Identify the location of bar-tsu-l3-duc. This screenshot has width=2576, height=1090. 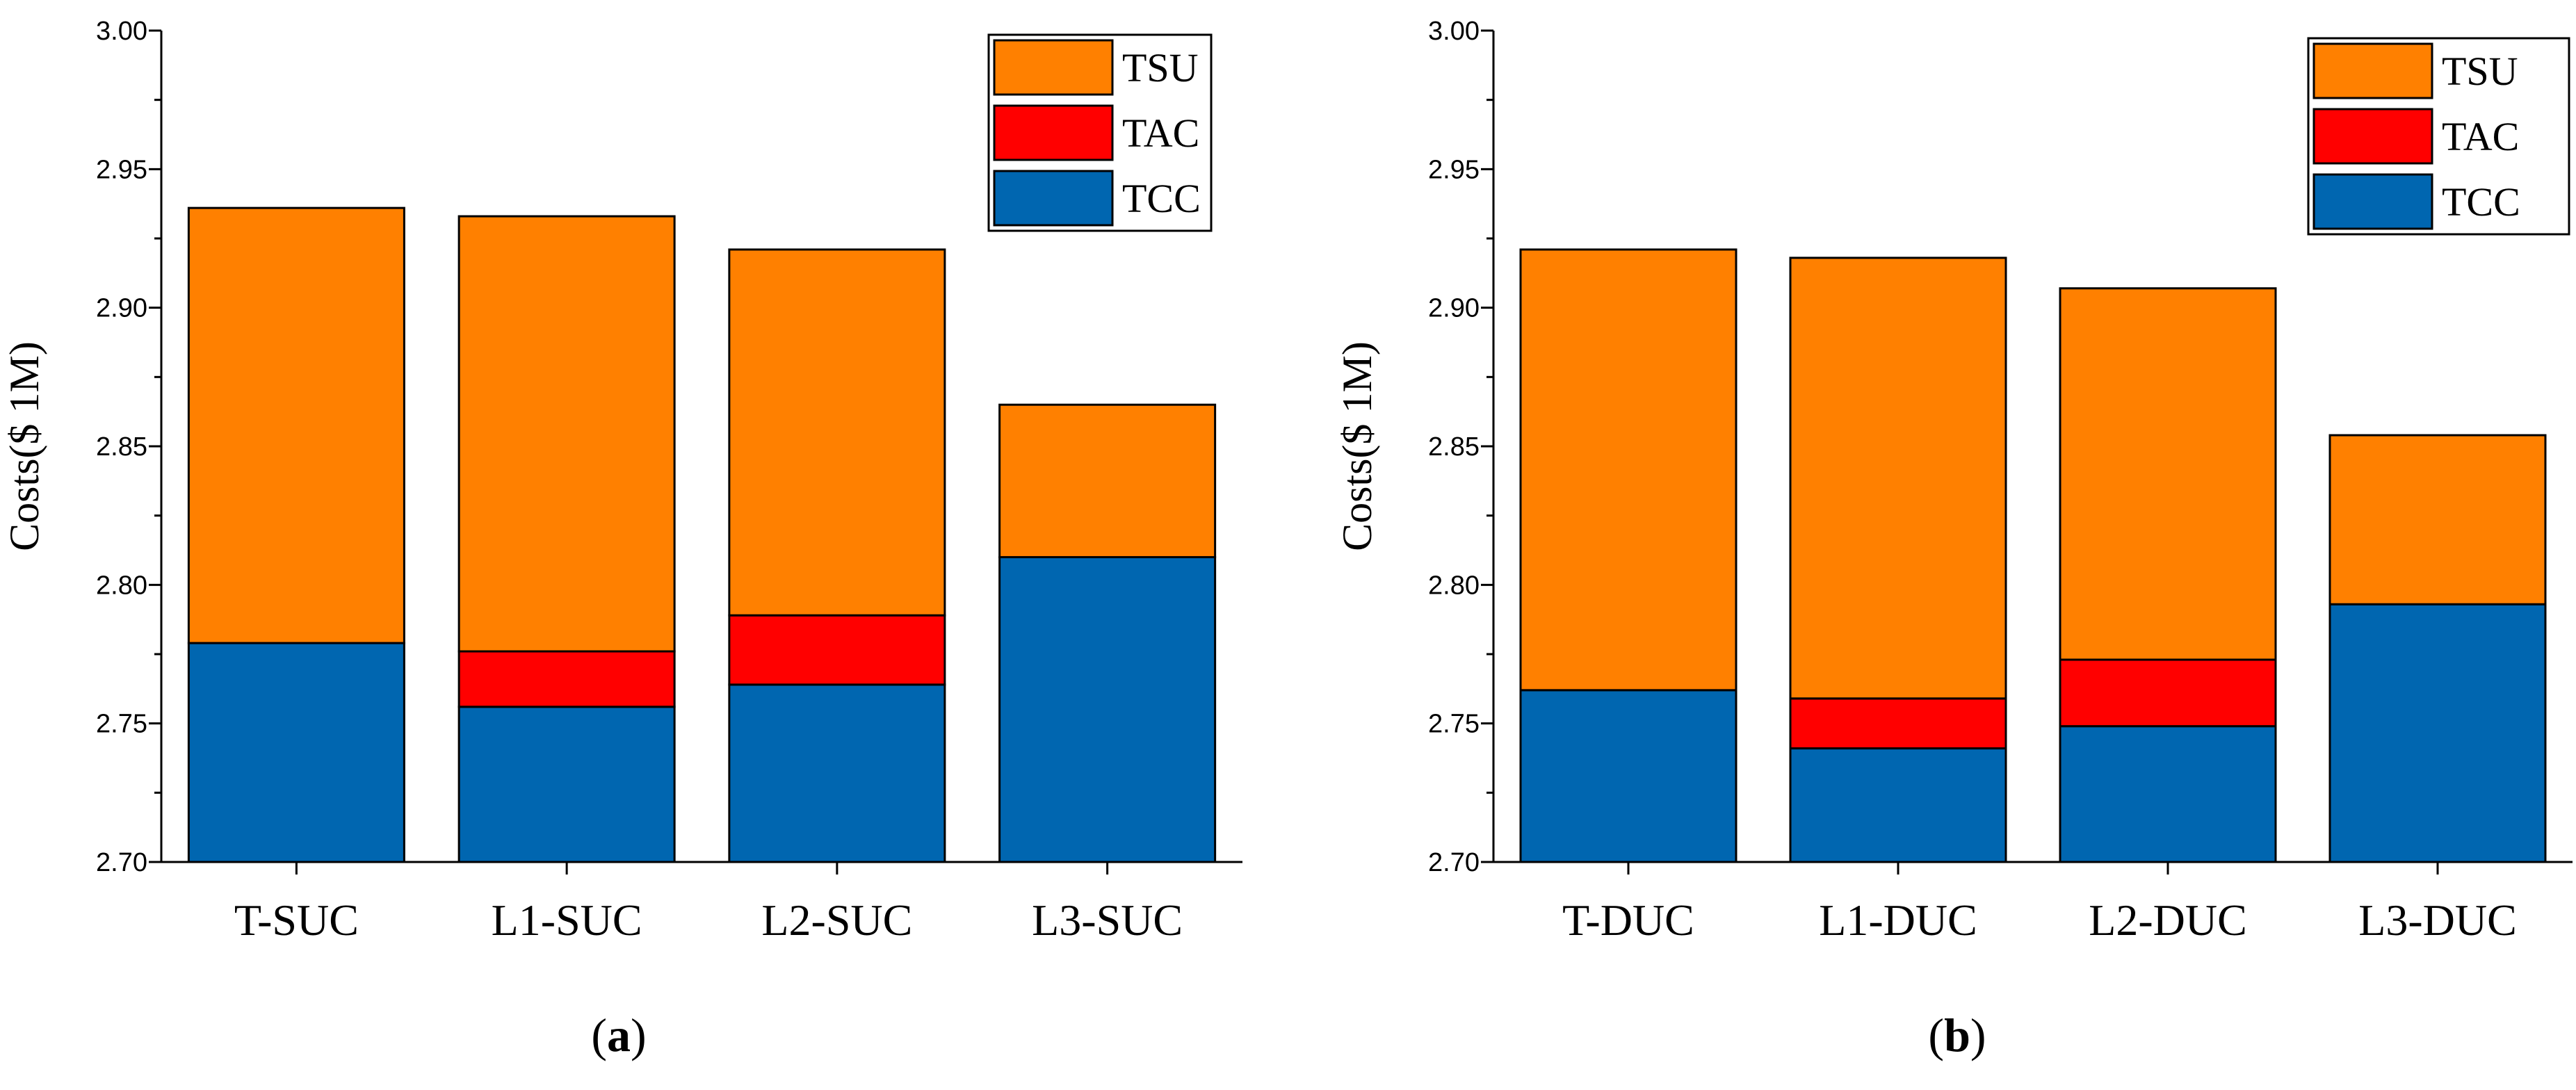
(2437, 519).